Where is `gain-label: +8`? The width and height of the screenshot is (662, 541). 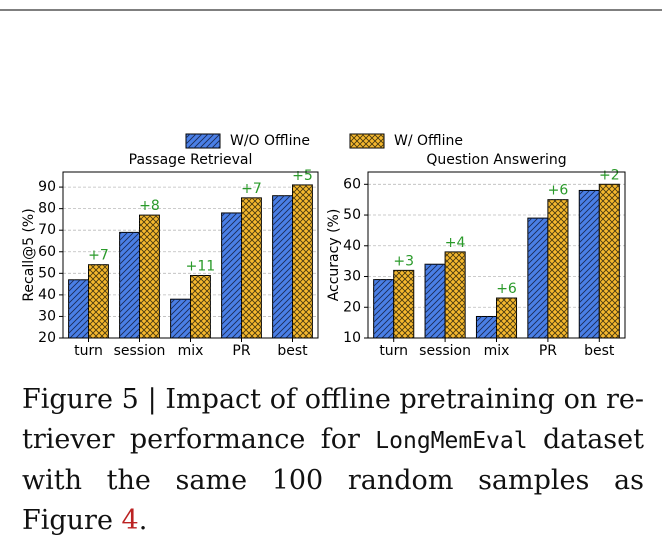 gain-label: +8 is located at coordinates (149, 206).